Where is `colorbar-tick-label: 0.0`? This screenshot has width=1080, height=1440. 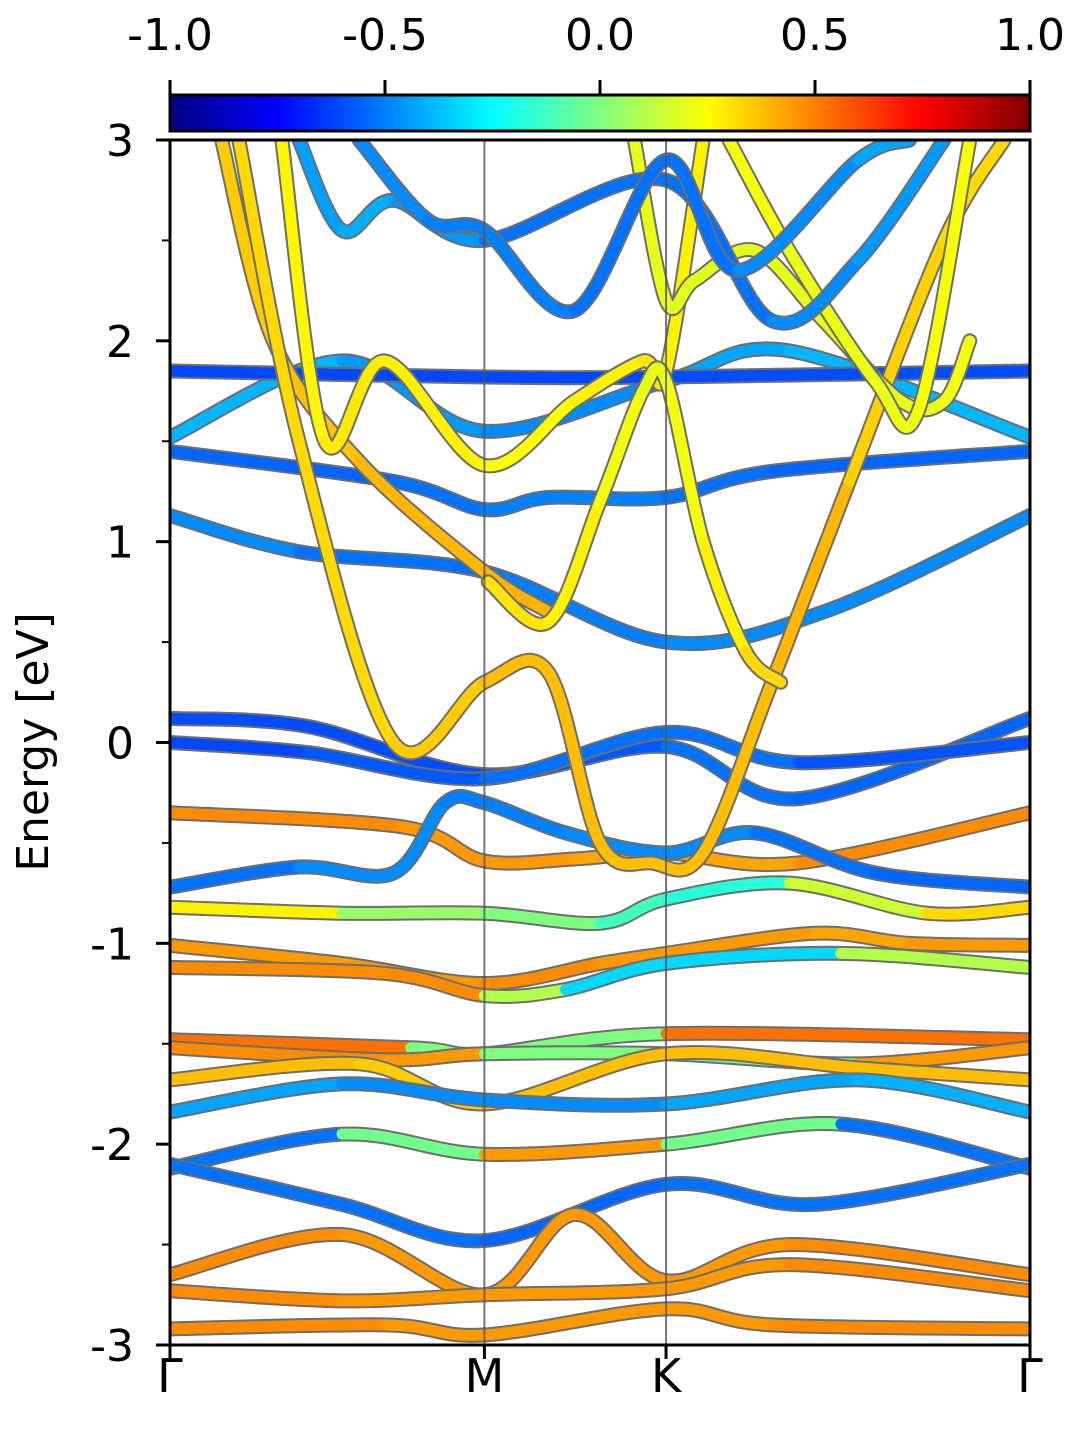 colorbar-tick-label: 0.0 is located at coordinates (600, 35).